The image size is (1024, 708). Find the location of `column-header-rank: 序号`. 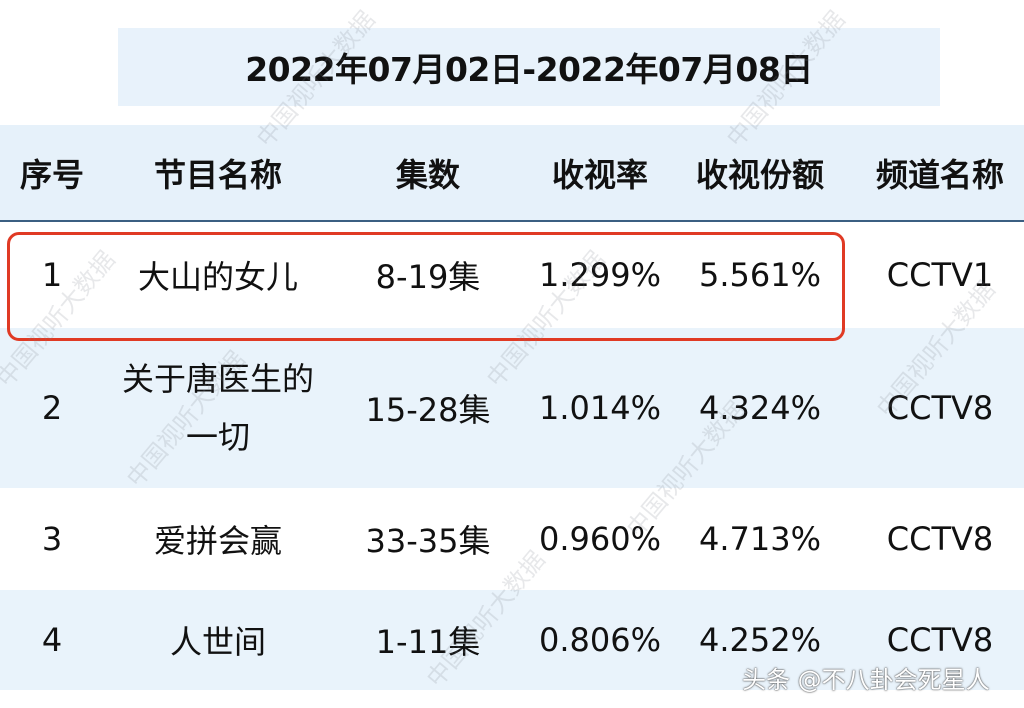

column-header-rank: 序号 is located at coordinates (52, 174).